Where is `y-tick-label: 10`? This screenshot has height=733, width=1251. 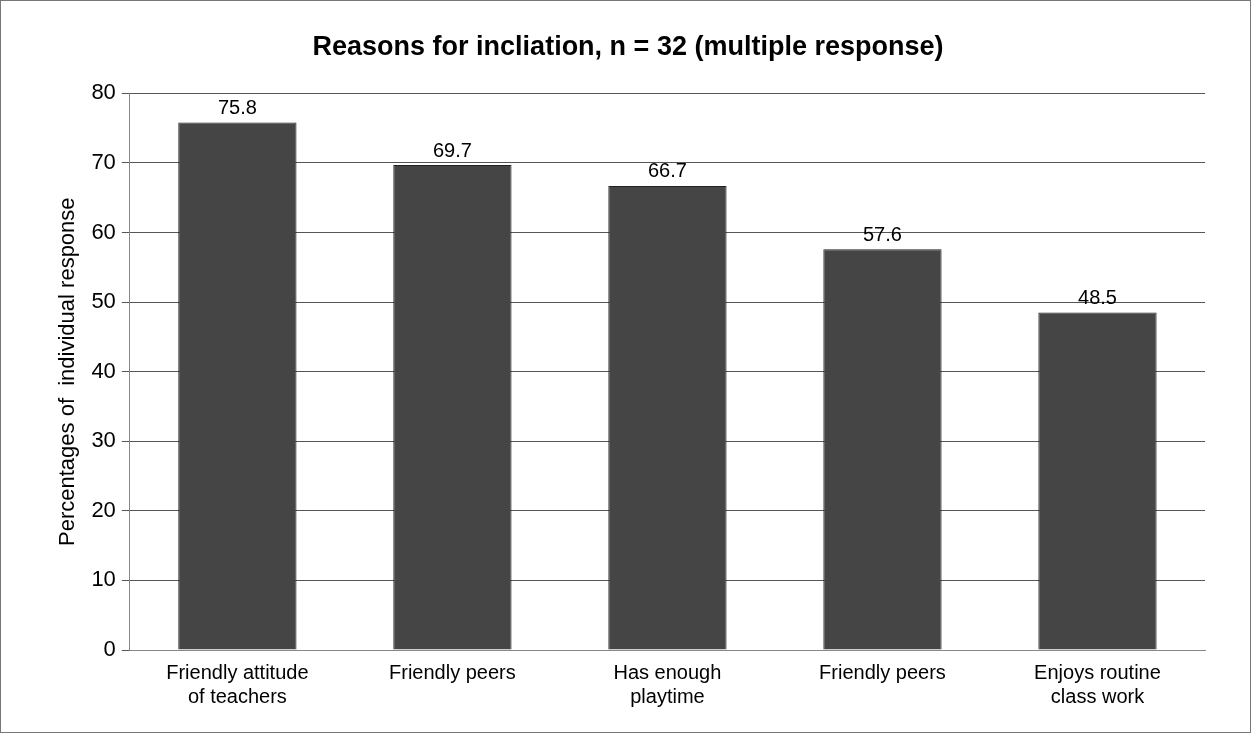 y-tick-label: 10 is located at coordinates (103, 579).